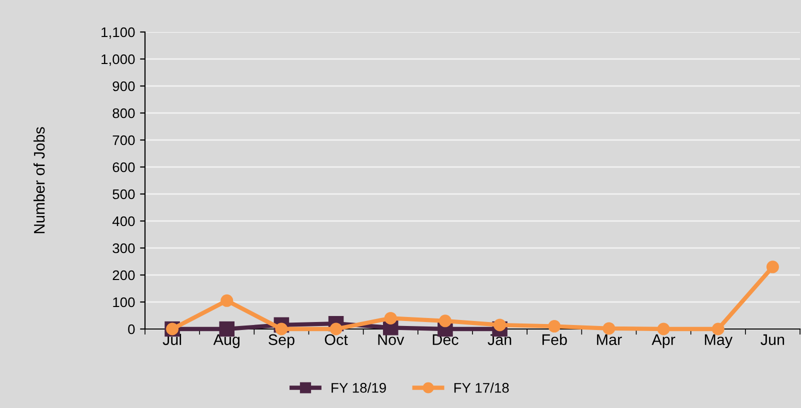 The height and width of the screenshot is (408, 801). I want to click on legend-label: FY 18/19, so click(359, 387).